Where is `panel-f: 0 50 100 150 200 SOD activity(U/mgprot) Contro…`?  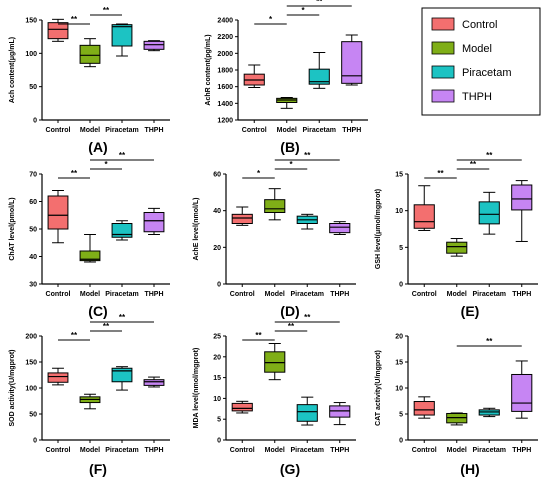
panel-f: 0 50 100 150 200 SOD activity(U/mgprot) Contro… is located at coordinates (89, 395).